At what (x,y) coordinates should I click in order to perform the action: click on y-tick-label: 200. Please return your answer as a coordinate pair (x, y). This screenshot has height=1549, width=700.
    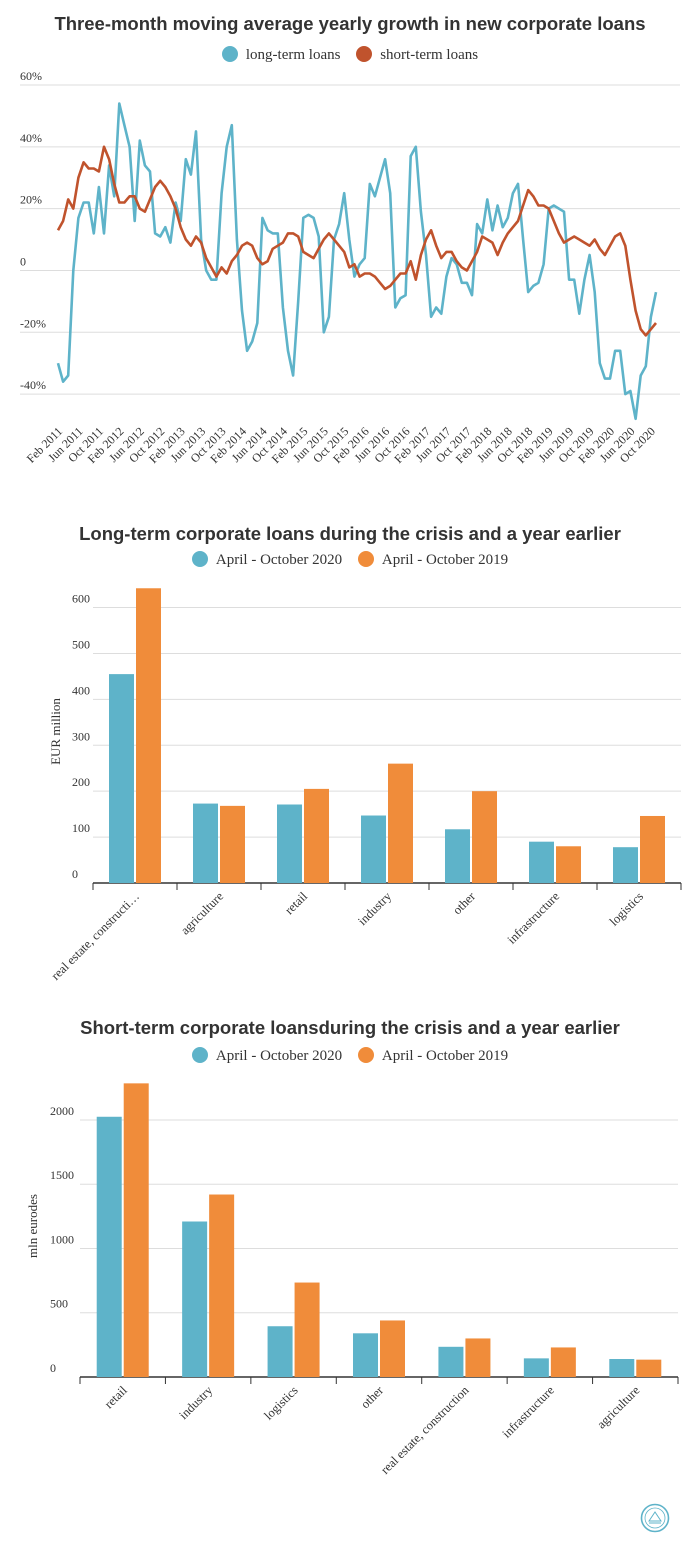
    Looking at the image, I should click on (81, 782).